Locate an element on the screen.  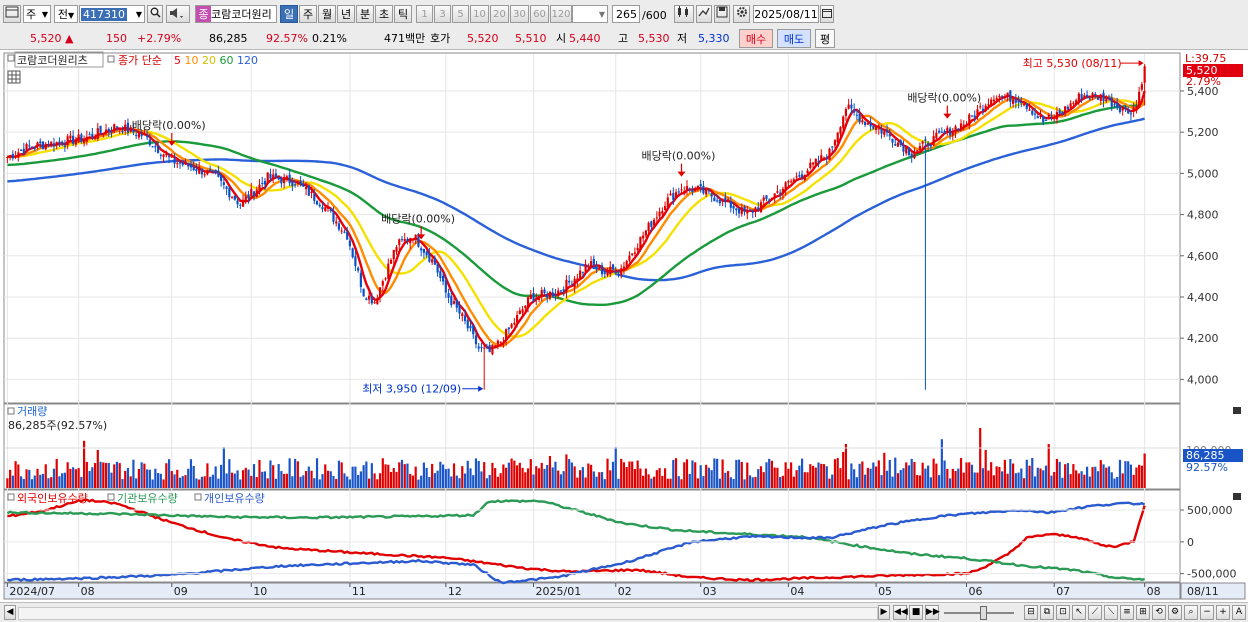
draw-icon: ↖ is located at coordinates (1079, 612).